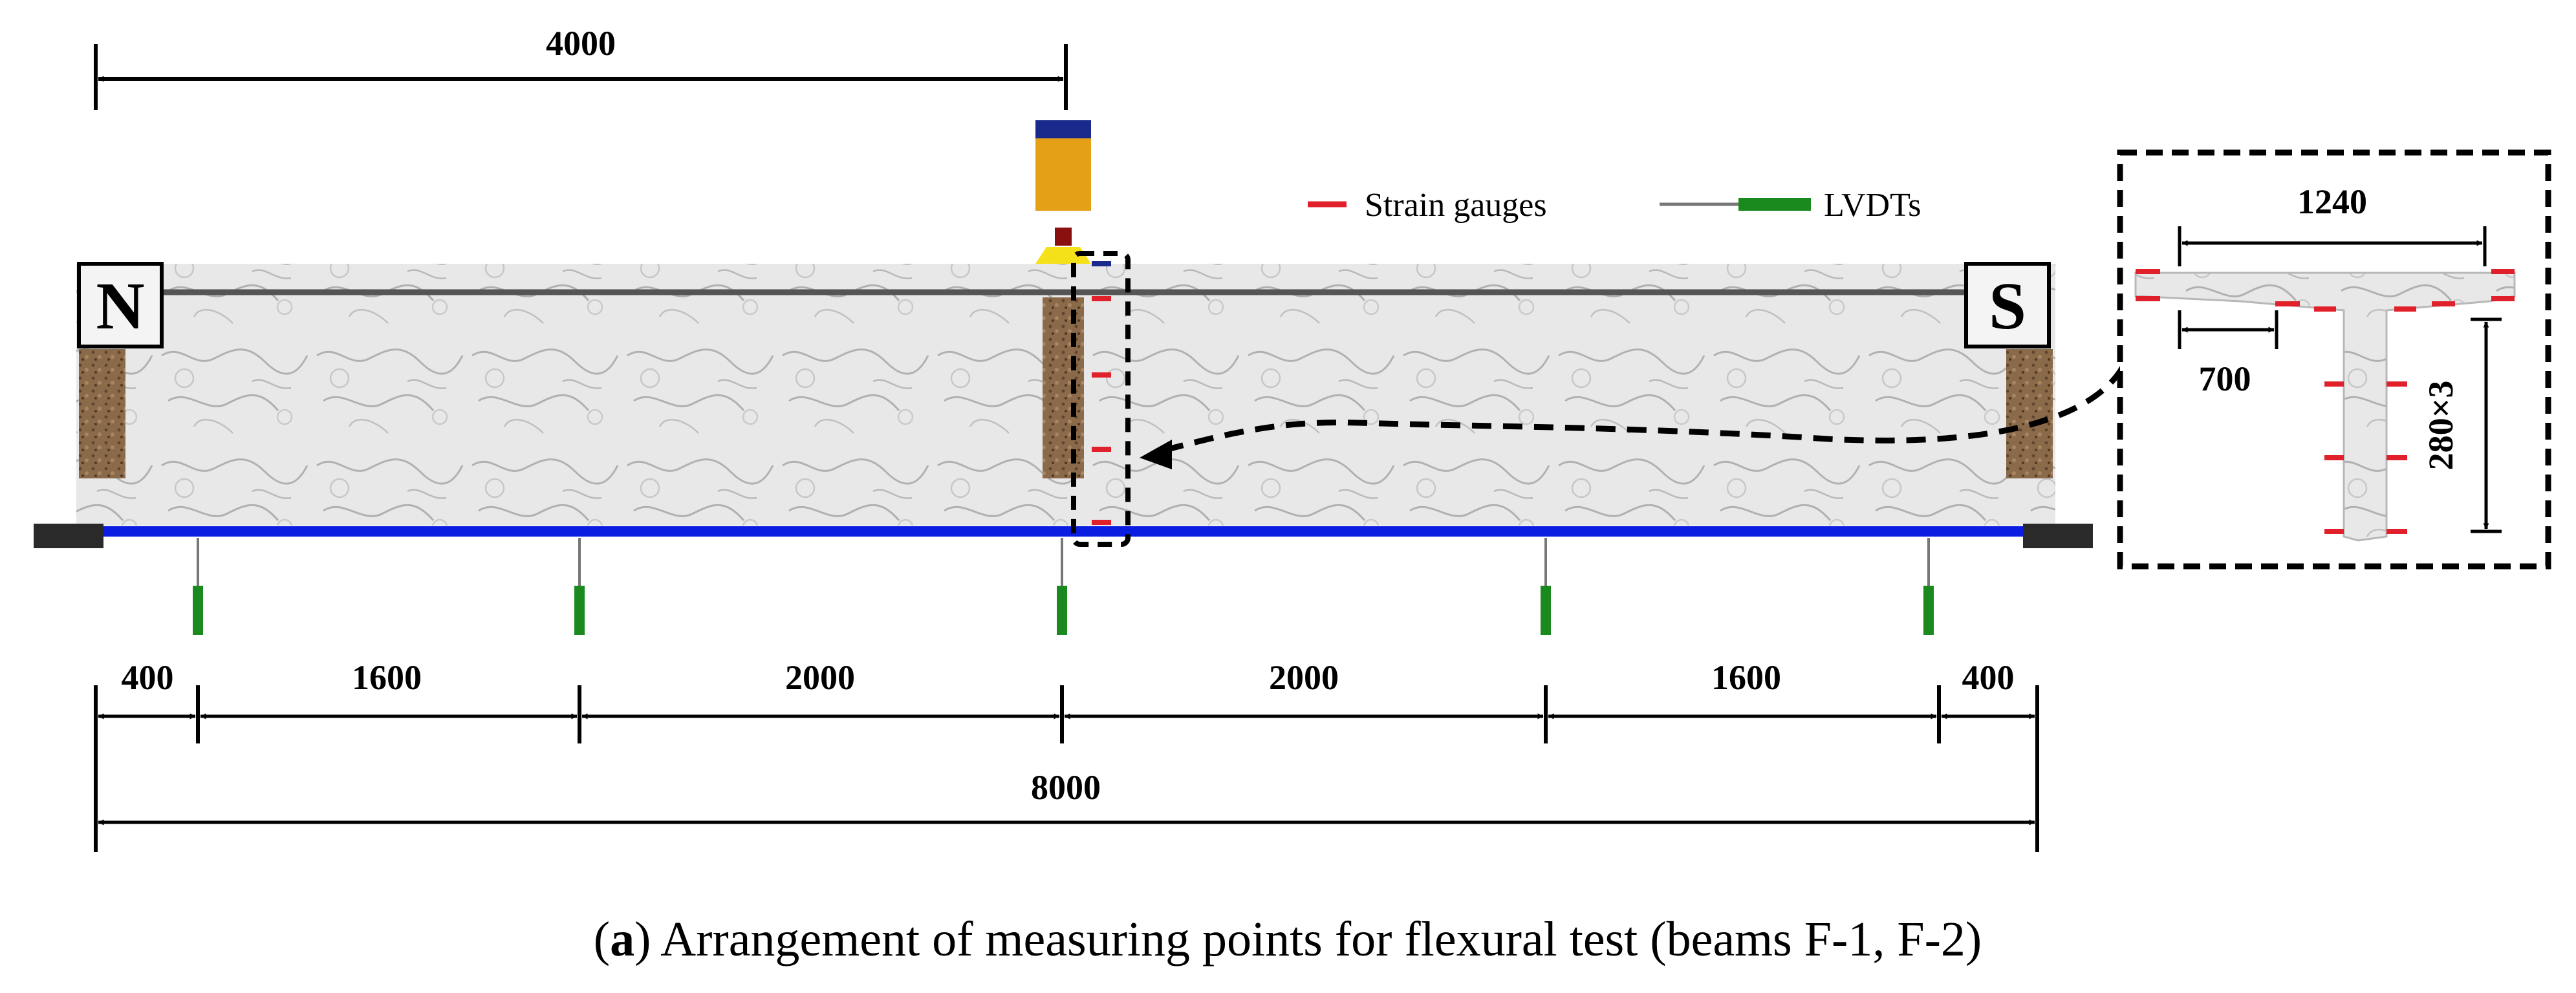 The width and height of the screenshot is (2576, 993). What do you see at coordinates (1063, 174) in the screenshot?
I see `load-cylinder` at bounding box center [1063, 174].